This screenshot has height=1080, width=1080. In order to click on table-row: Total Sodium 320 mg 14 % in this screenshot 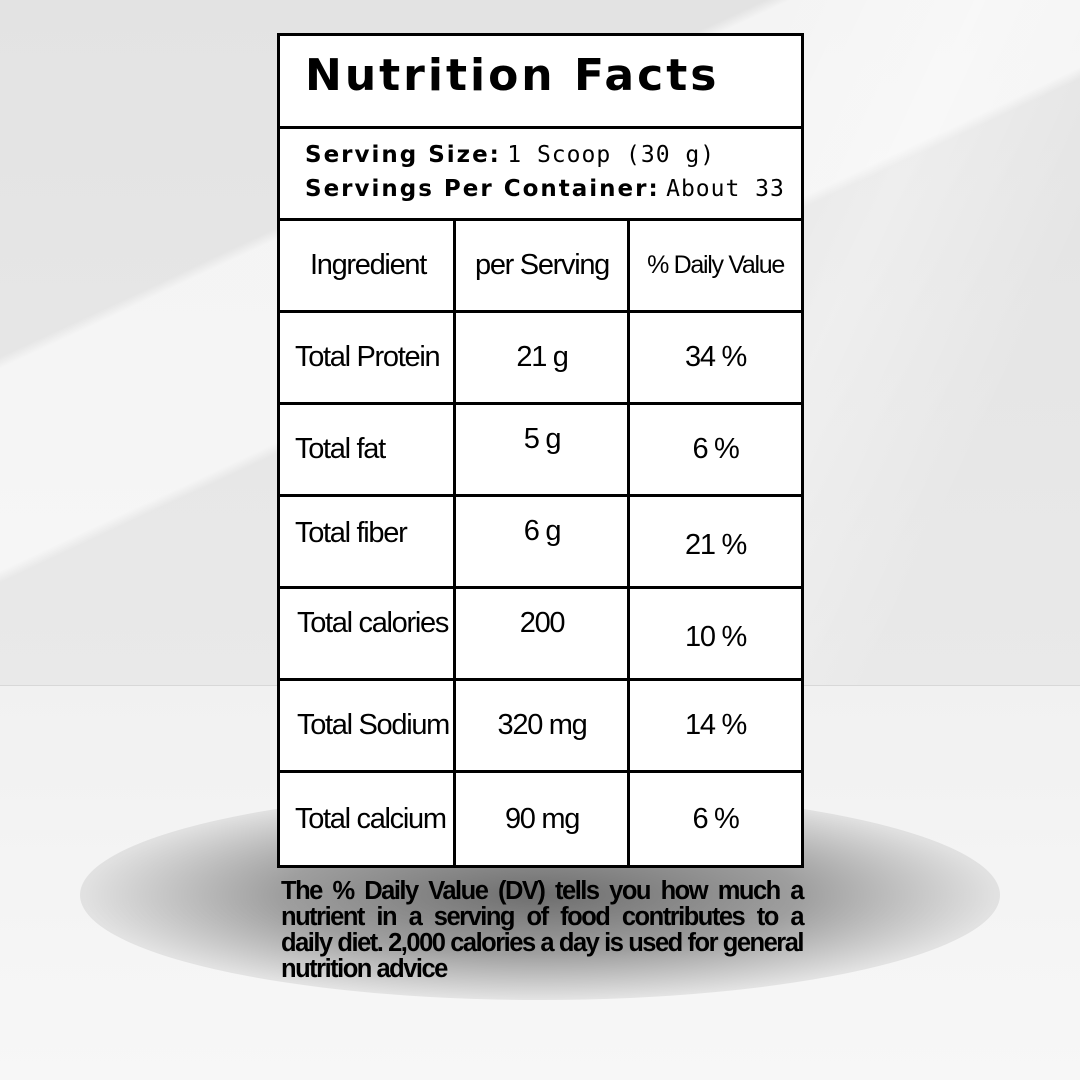, I will do `click(540, 725)`.